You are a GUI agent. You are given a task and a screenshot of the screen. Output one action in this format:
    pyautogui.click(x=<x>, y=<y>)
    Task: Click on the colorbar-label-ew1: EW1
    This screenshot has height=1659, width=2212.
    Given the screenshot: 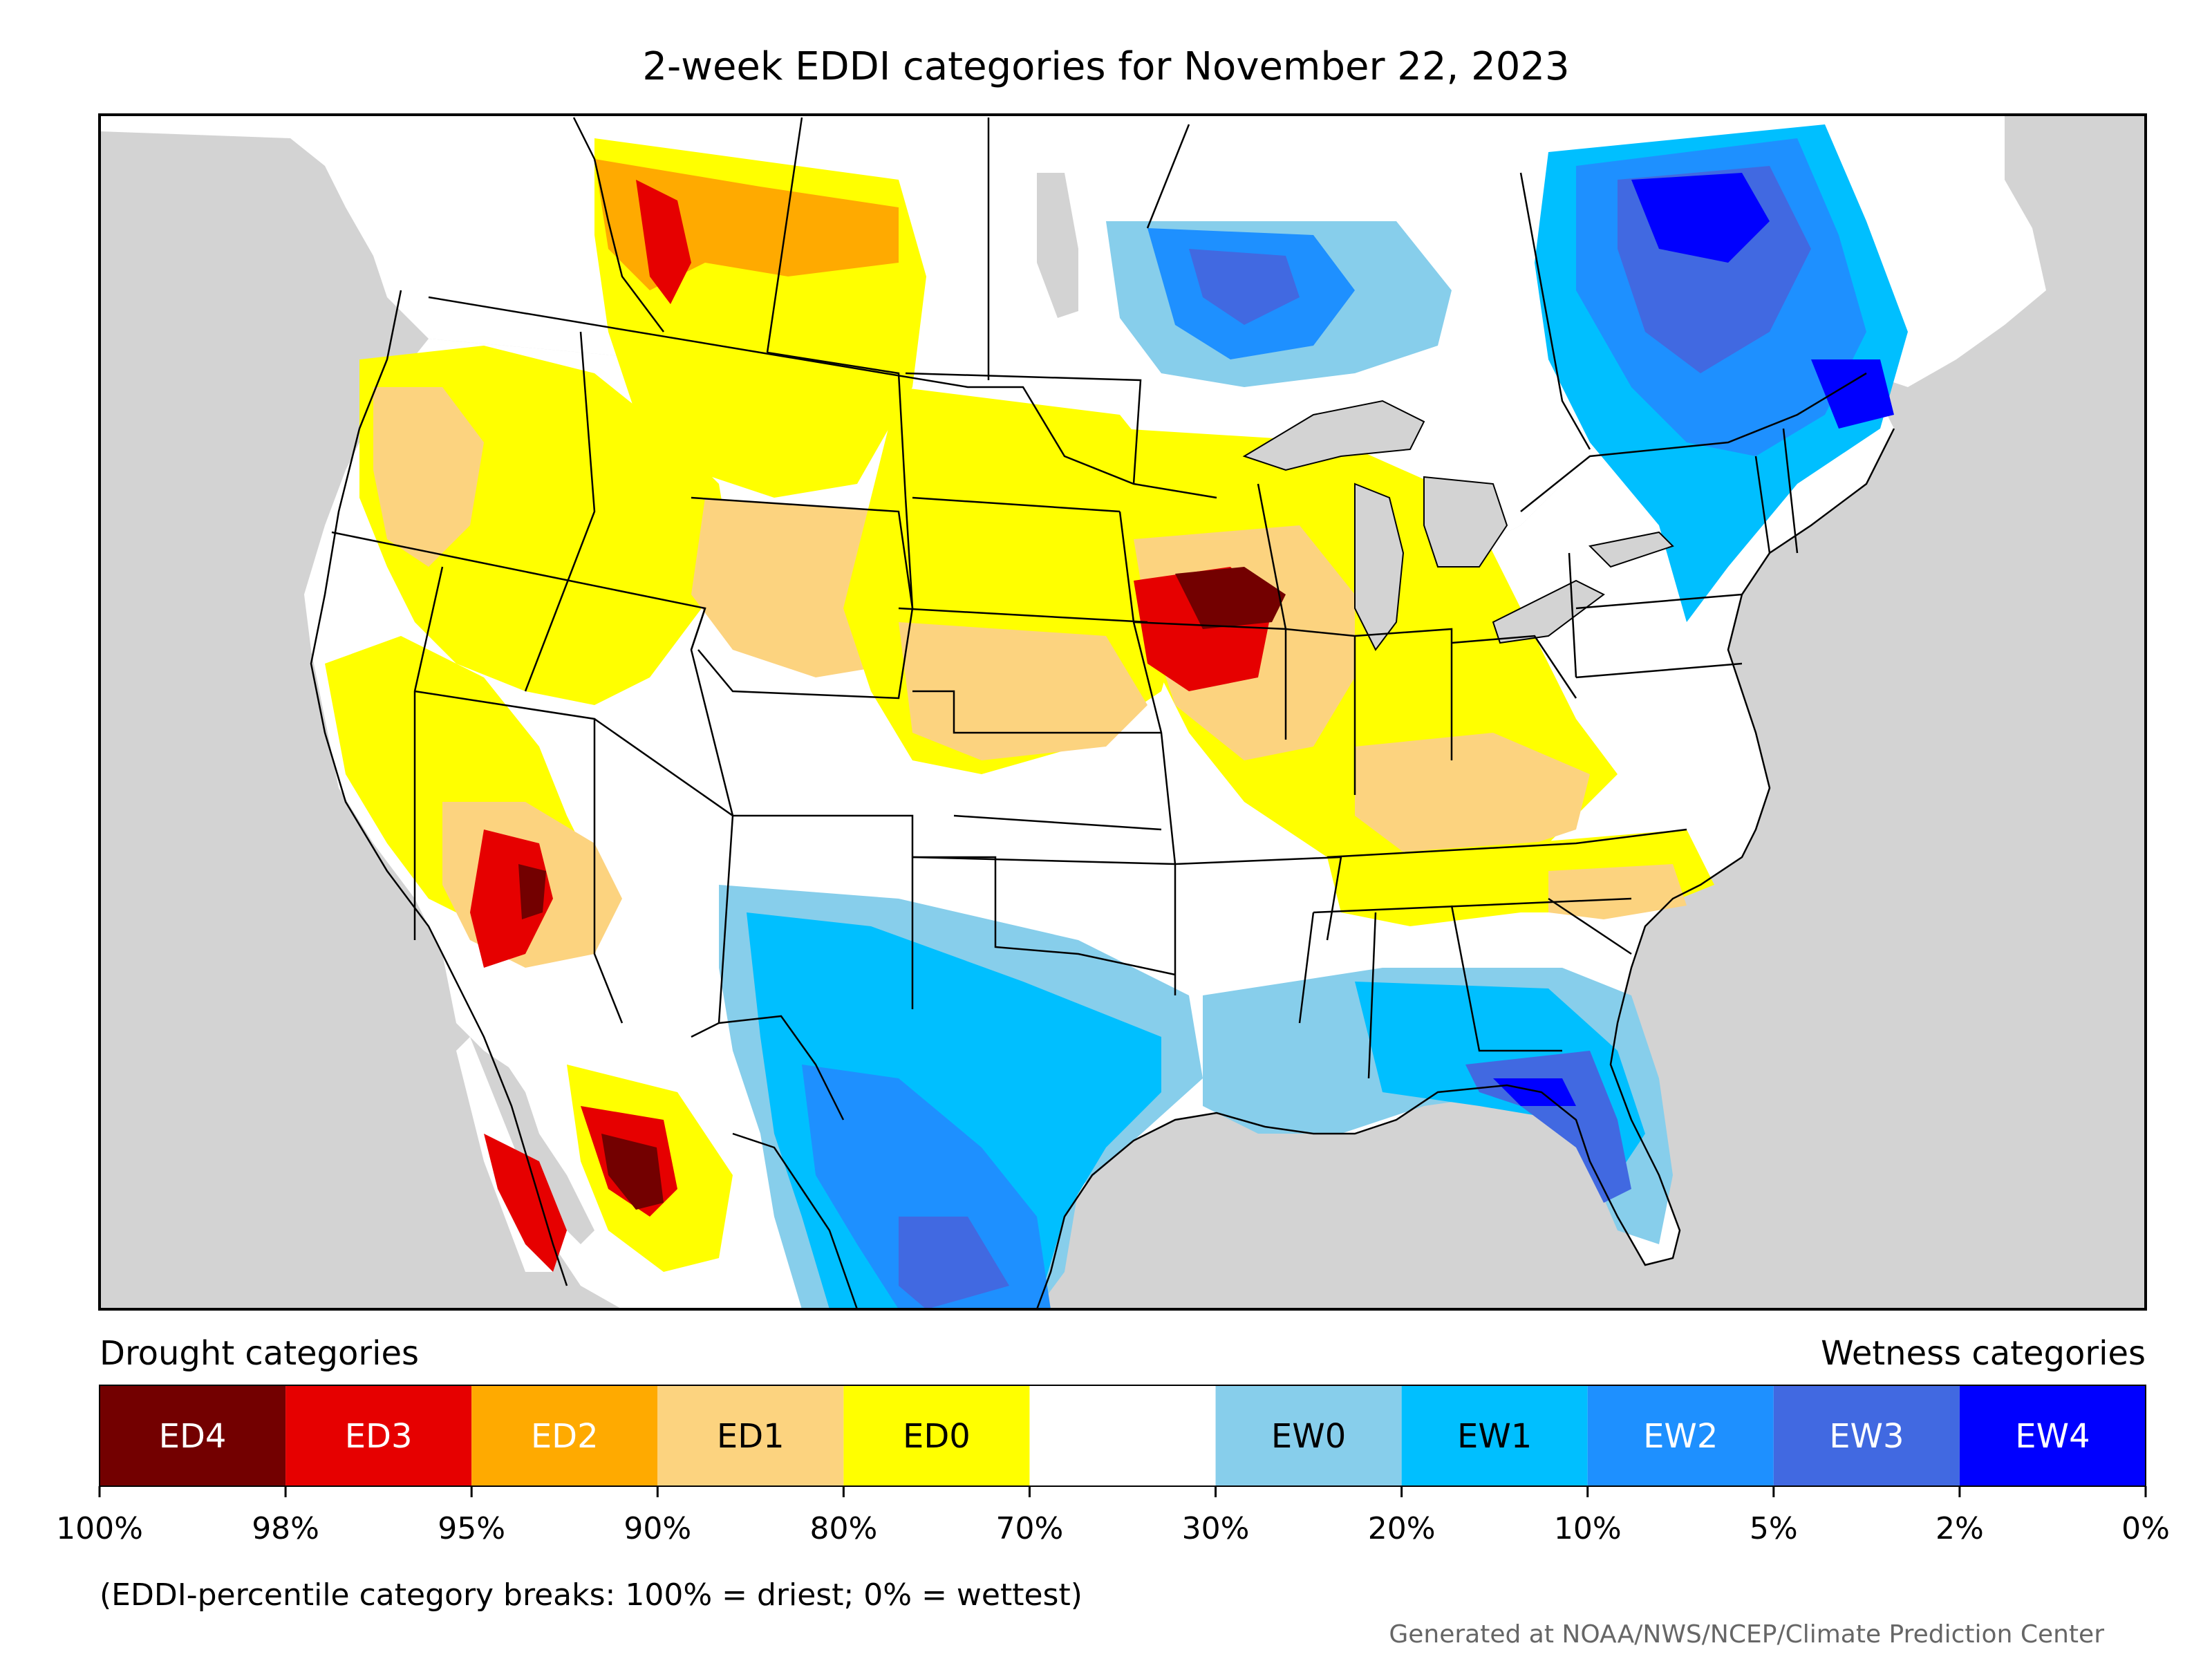 What is the action you would take?
    pyautogui.click(x=1494, y=1436)
    